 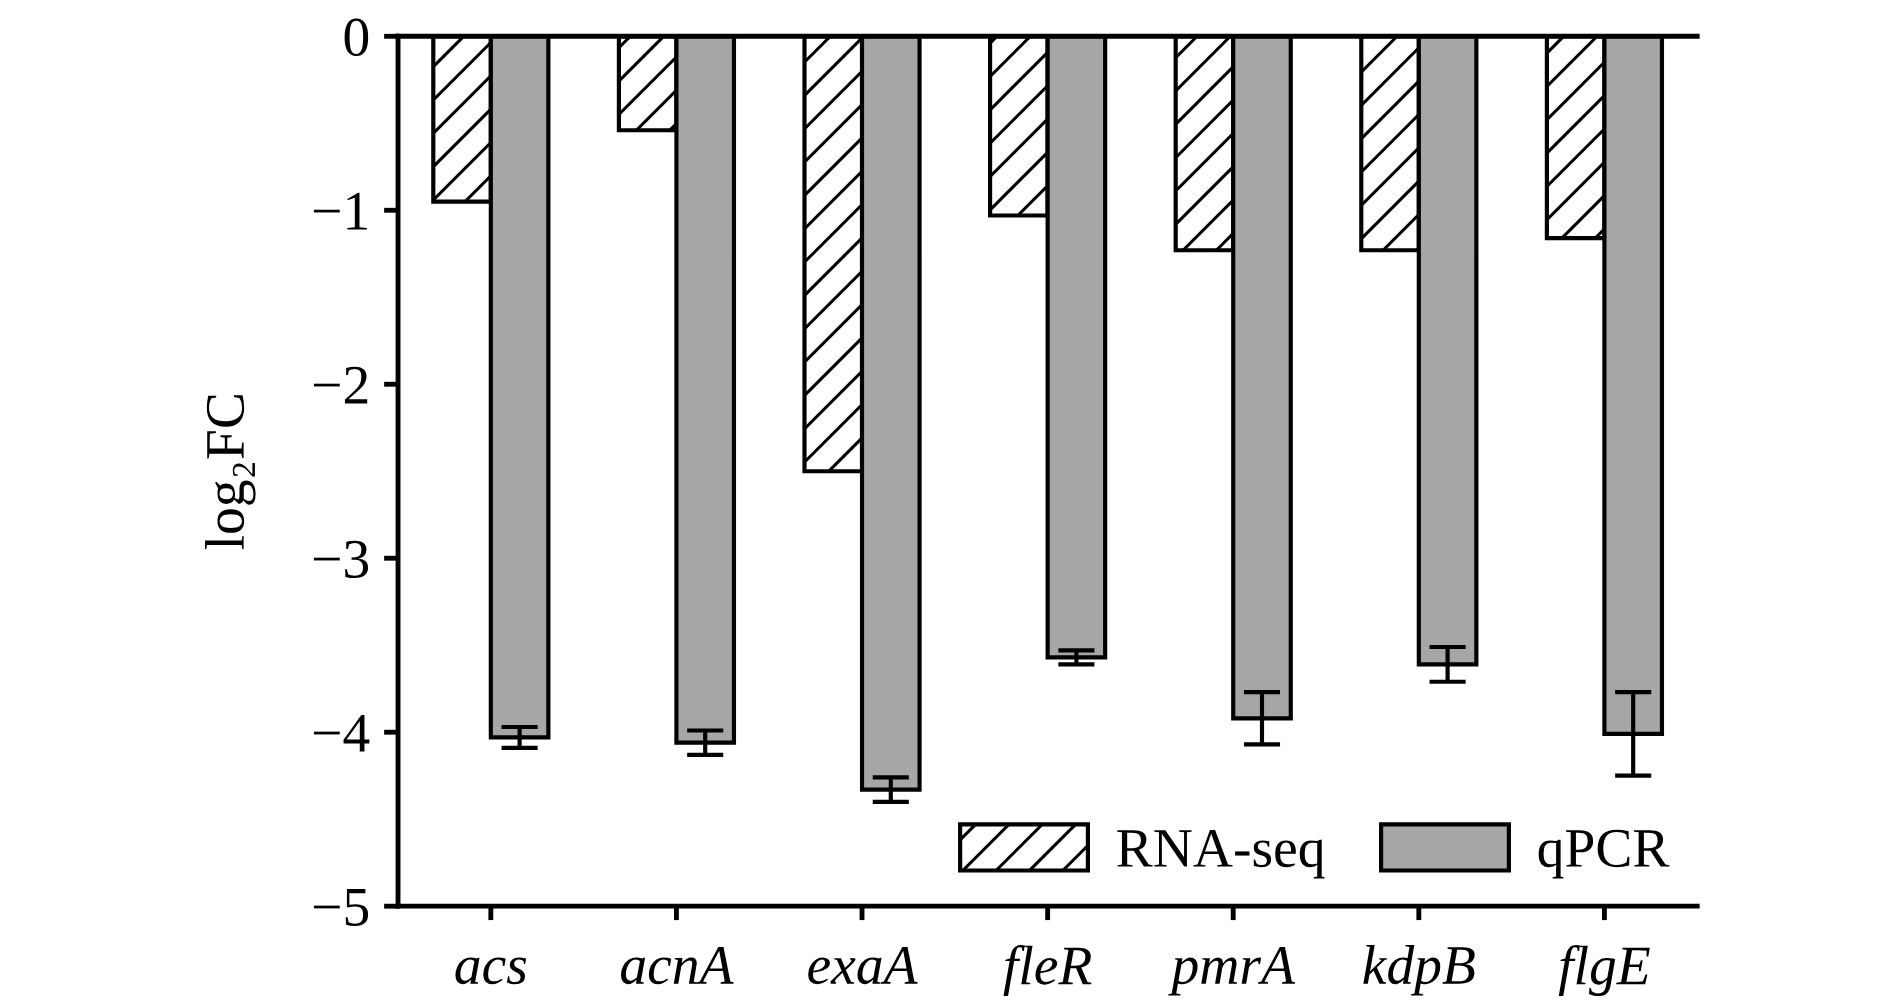 I want to click on legend-label: RNA-seq, so click(x=1221, y=854).